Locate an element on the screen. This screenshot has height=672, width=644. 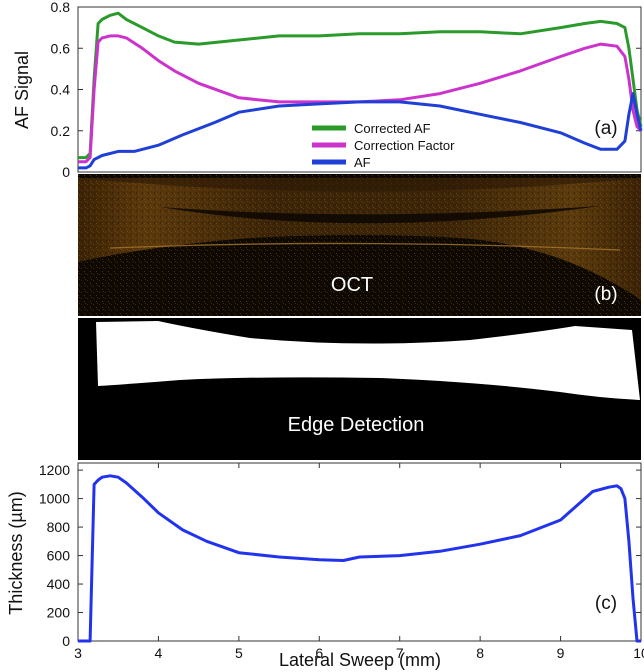
c-ytick-label: 200 is located at coordinates (59, 613).